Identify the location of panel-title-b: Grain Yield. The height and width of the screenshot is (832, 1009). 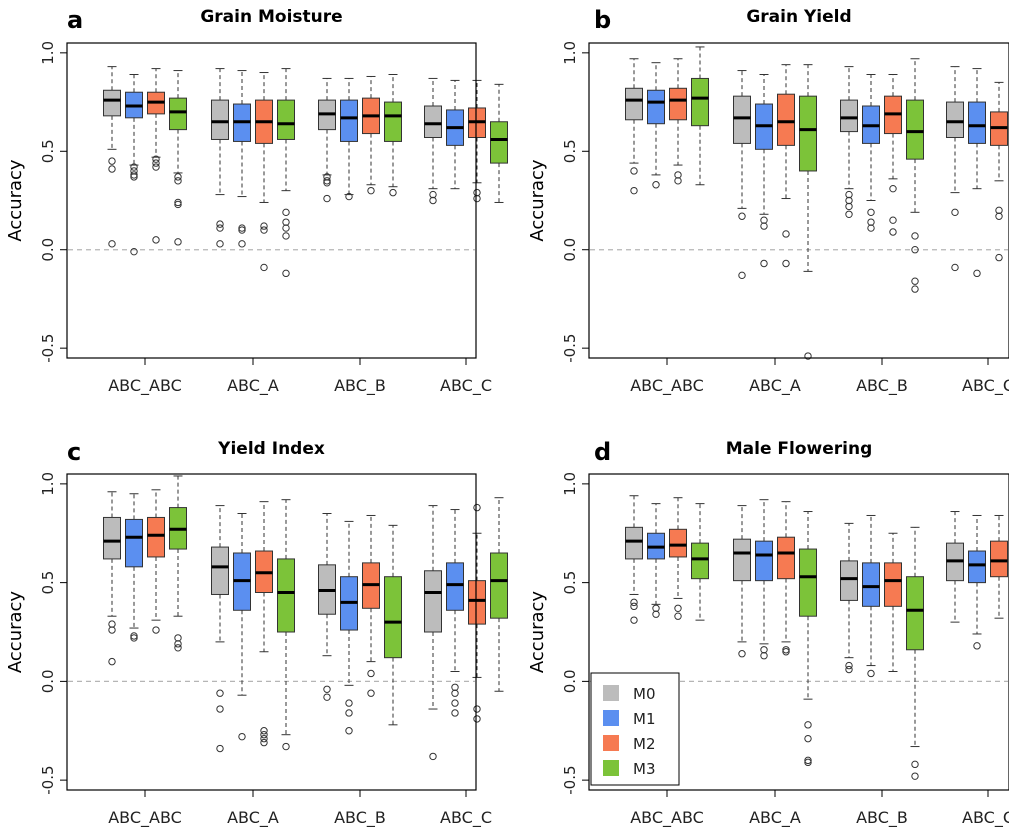
(798, 17).